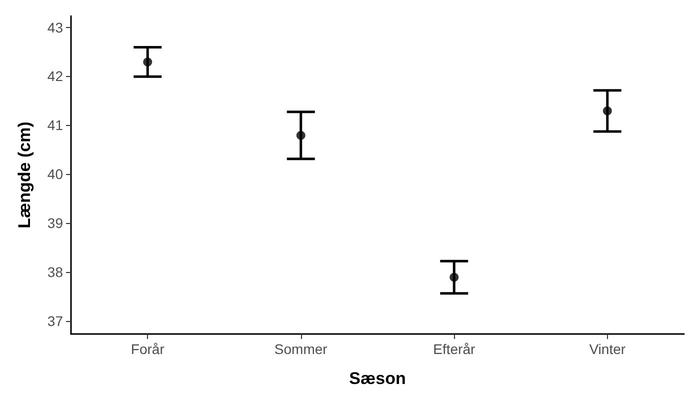 The width and height of the screenshot is (700, 404). Describe the element at coordinates (55, 125) in the screenshot. I see `y-tick-label: 41` at that location.